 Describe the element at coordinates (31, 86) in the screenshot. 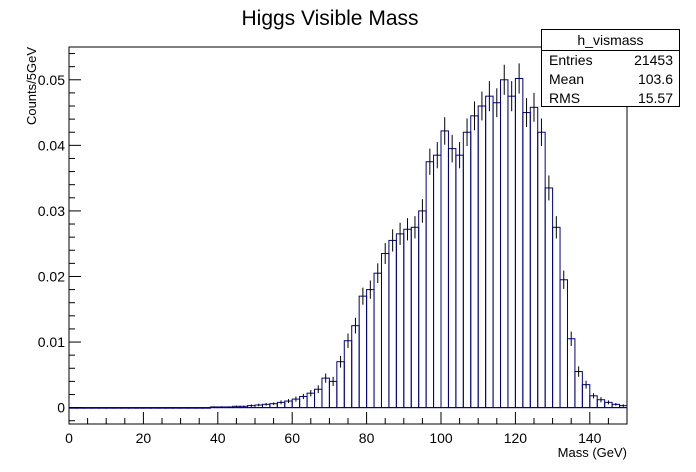

I see `y-axis-title: Counts/5GeV` at that location.